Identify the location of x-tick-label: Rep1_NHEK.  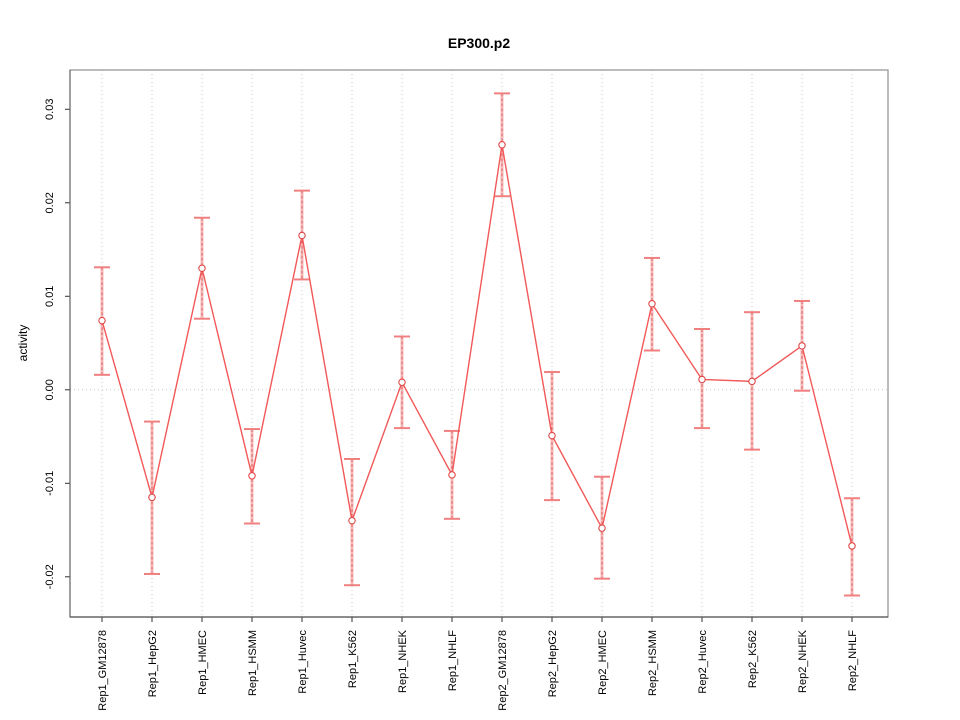
(403, 661).